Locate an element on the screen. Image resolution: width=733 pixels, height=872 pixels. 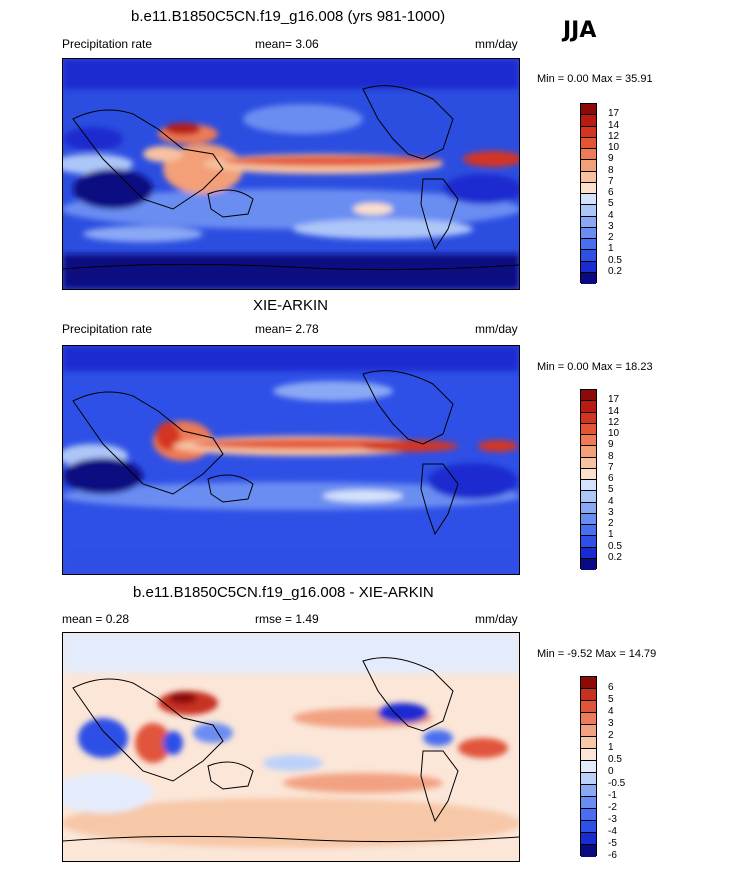
panel2-colorbar is located at coordinates (588, 479).